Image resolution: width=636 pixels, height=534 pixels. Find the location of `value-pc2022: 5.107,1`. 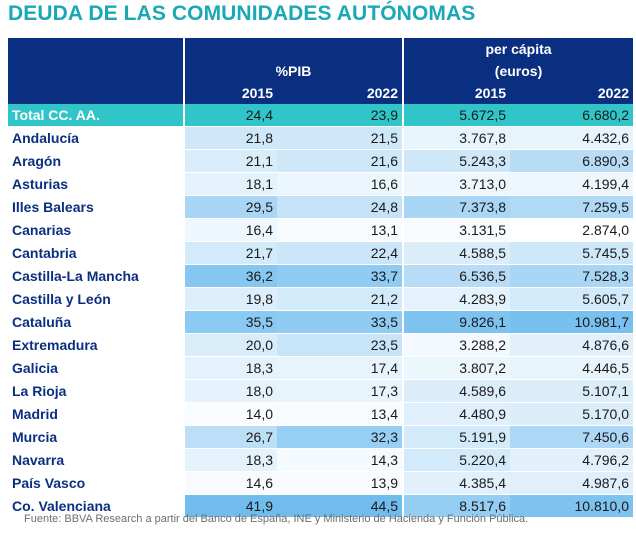

value-pc2022: 5.107,1 is located at coordinates (572, 391).